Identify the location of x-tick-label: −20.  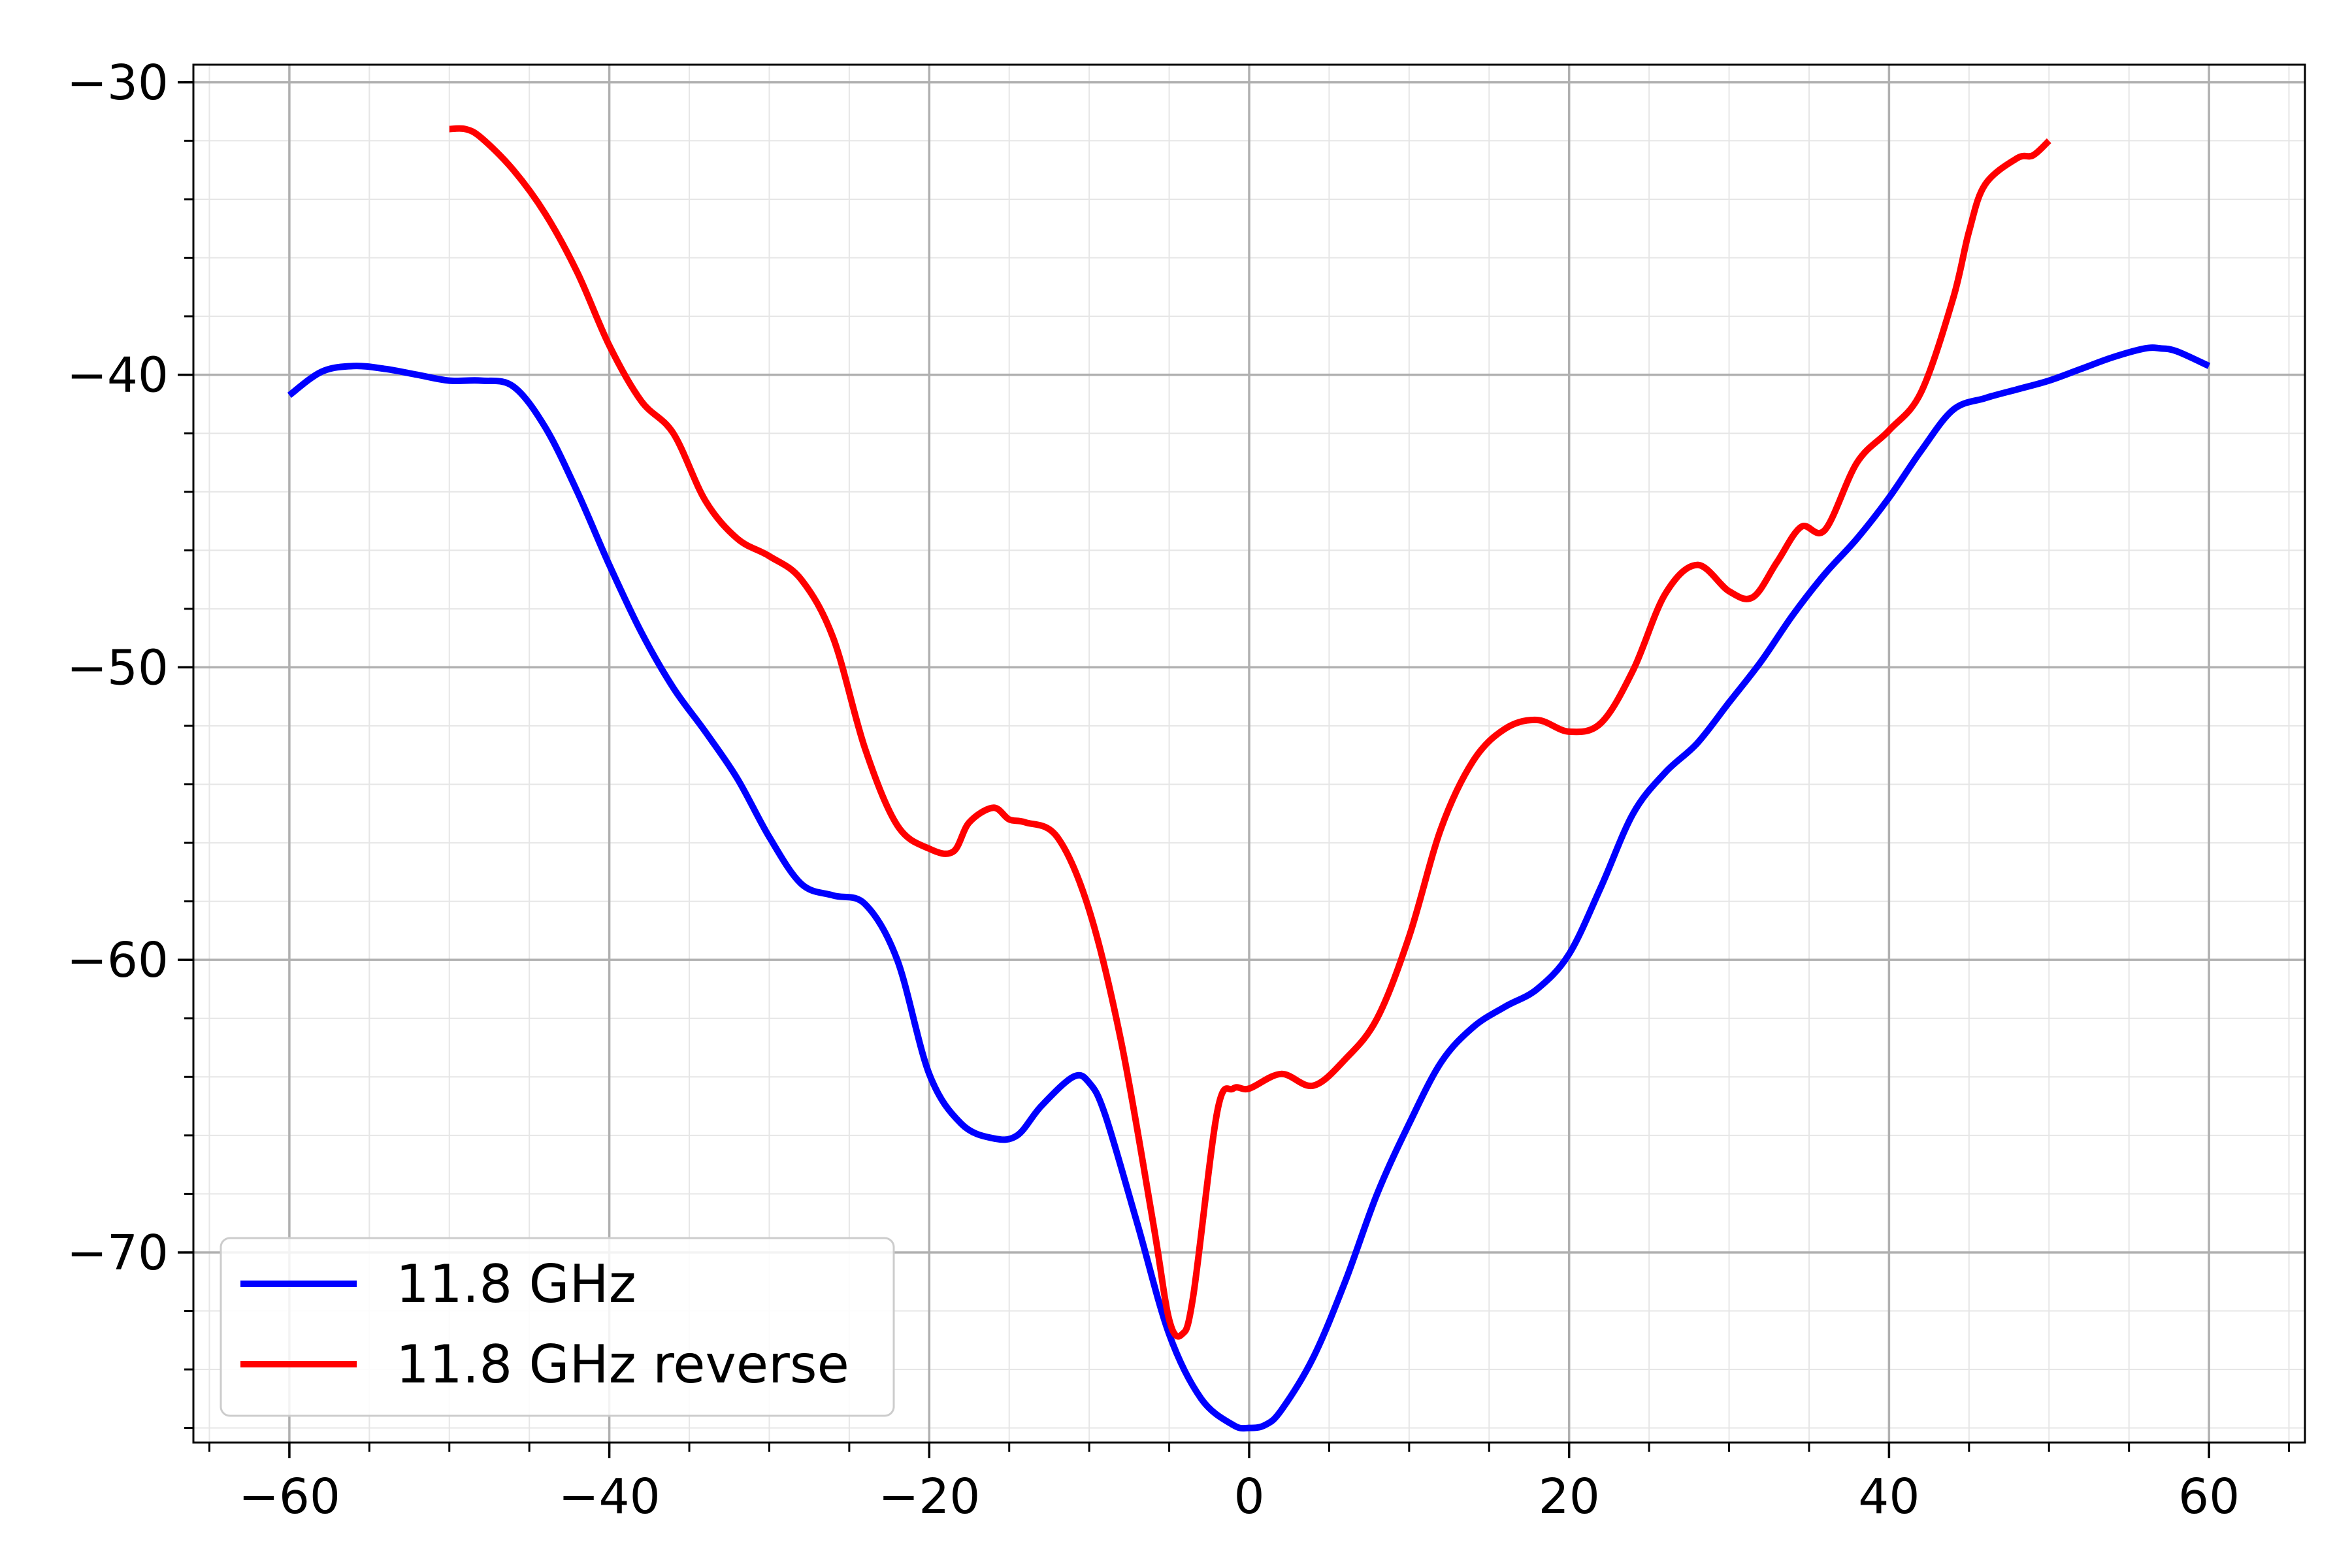
(929, 1497).